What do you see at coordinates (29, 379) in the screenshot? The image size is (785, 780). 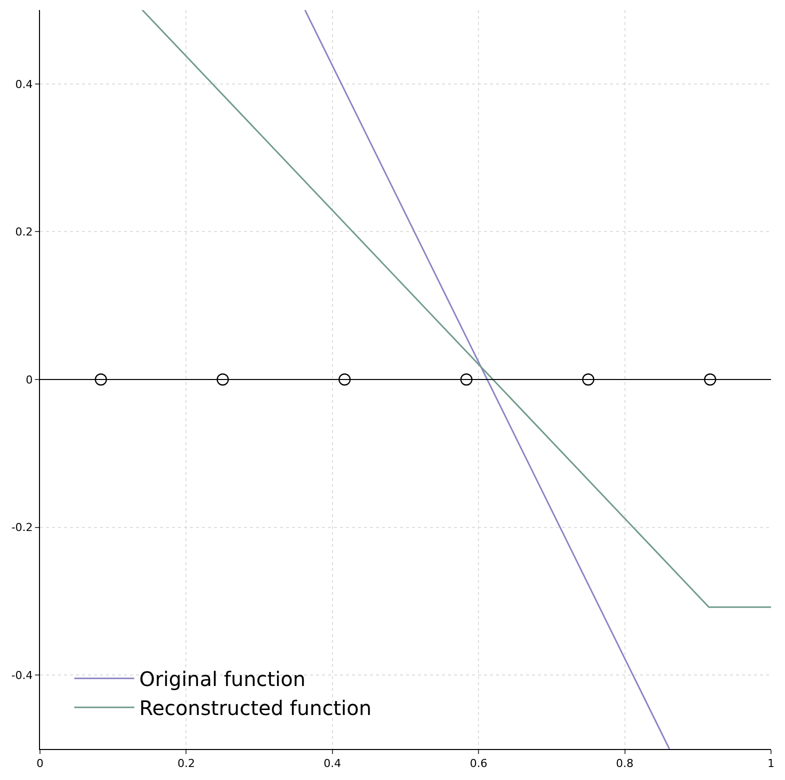 I see `y-tick-label: 0` at bounding box center [29, 379].